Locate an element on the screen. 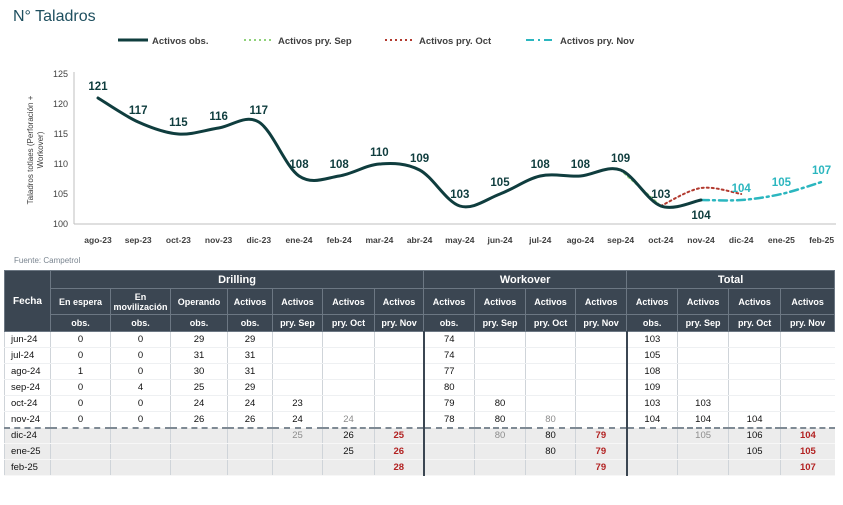  table-row: jun-24 0 0 29 29 74 103 is located at coordinates (419, 339).